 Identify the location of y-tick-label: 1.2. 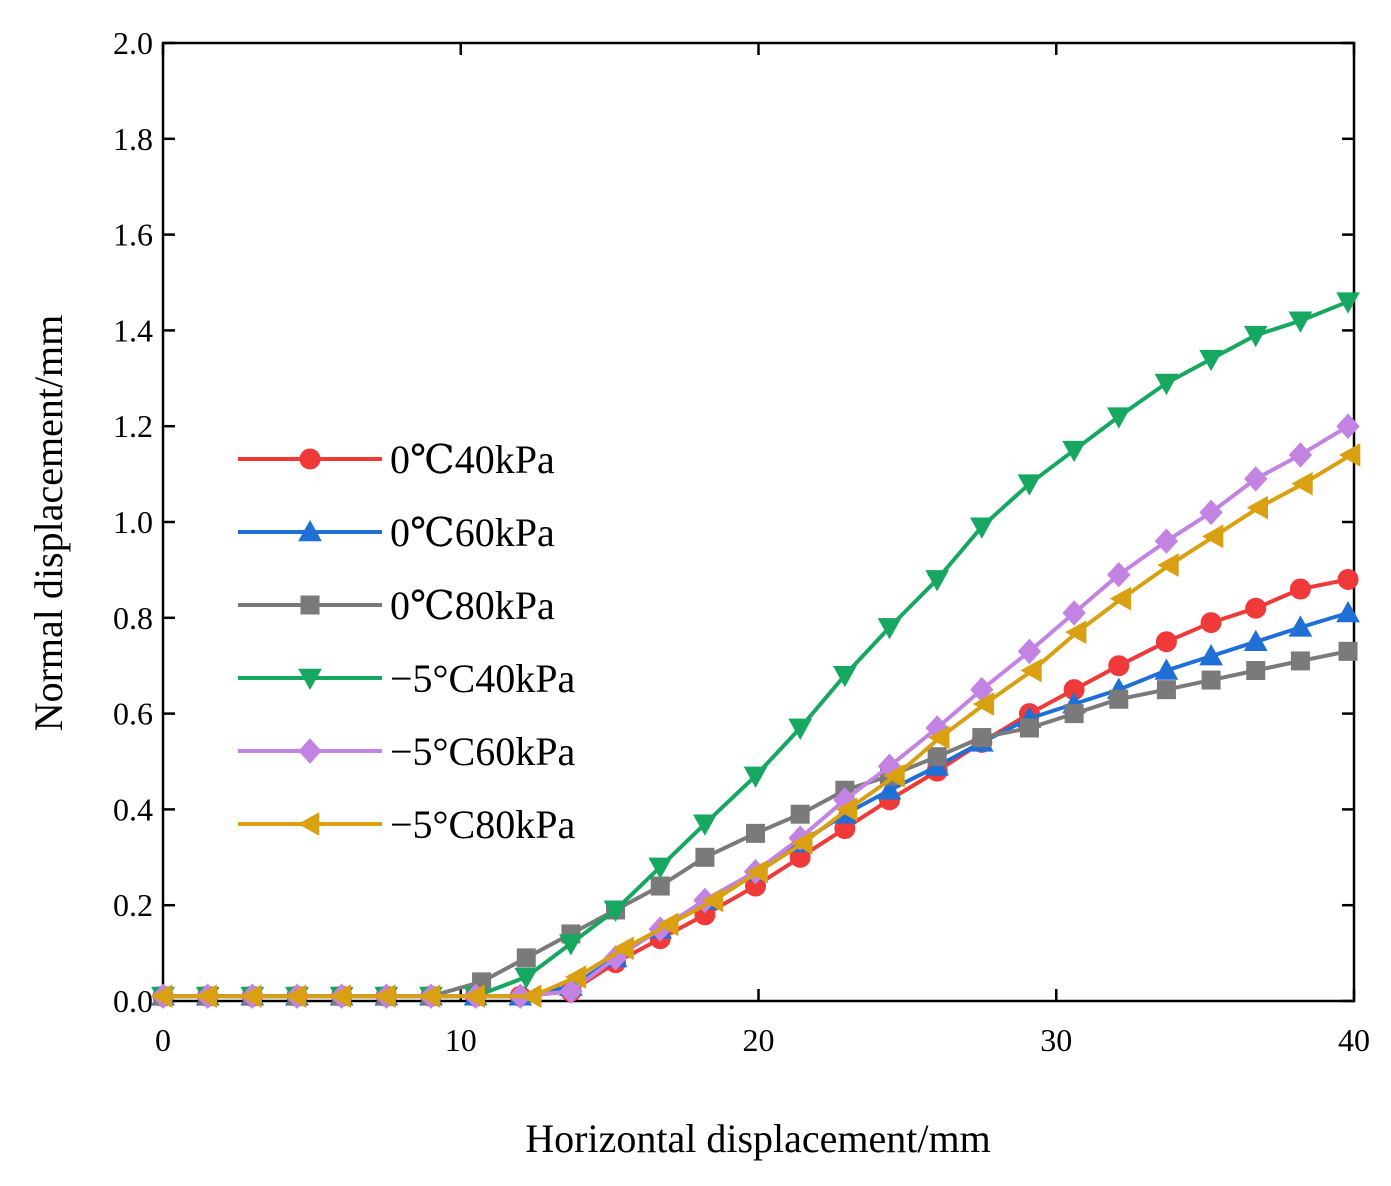
(133, 426).